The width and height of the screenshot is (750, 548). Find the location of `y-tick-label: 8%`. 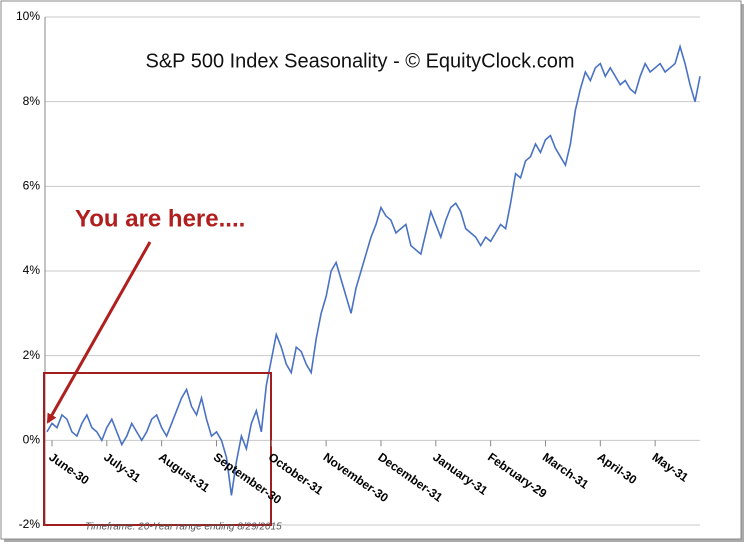

y-tick-label: 8% is located at coordinates (32, 101).